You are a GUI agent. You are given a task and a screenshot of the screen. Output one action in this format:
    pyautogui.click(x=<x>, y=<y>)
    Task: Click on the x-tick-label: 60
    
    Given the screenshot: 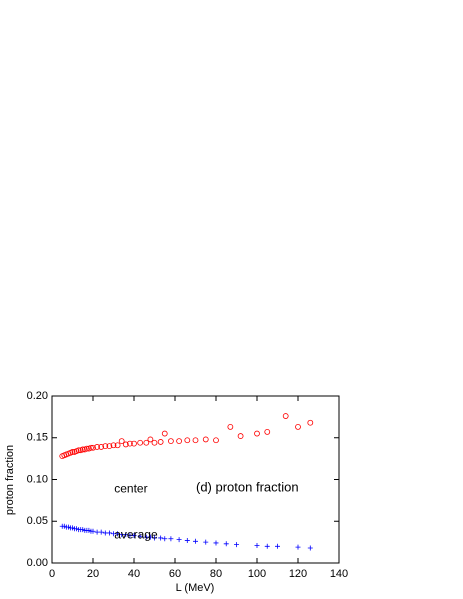 What is the action you would take?
    pyautogui.click(x=175, y=574)
    